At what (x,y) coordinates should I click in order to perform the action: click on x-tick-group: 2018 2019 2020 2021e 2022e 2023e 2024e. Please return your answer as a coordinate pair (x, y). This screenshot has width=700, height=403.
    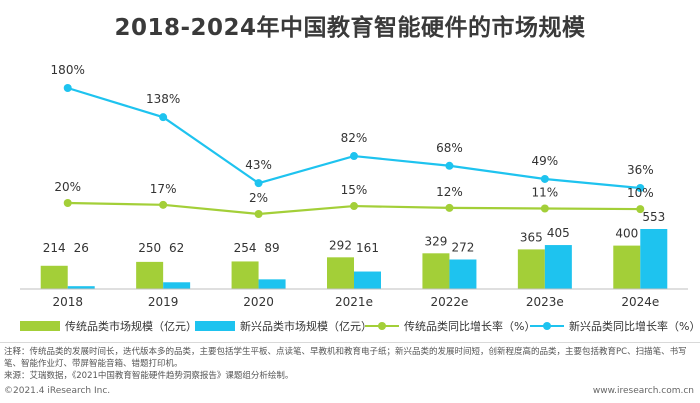
    Looking at the image, I should click on (355, 302).